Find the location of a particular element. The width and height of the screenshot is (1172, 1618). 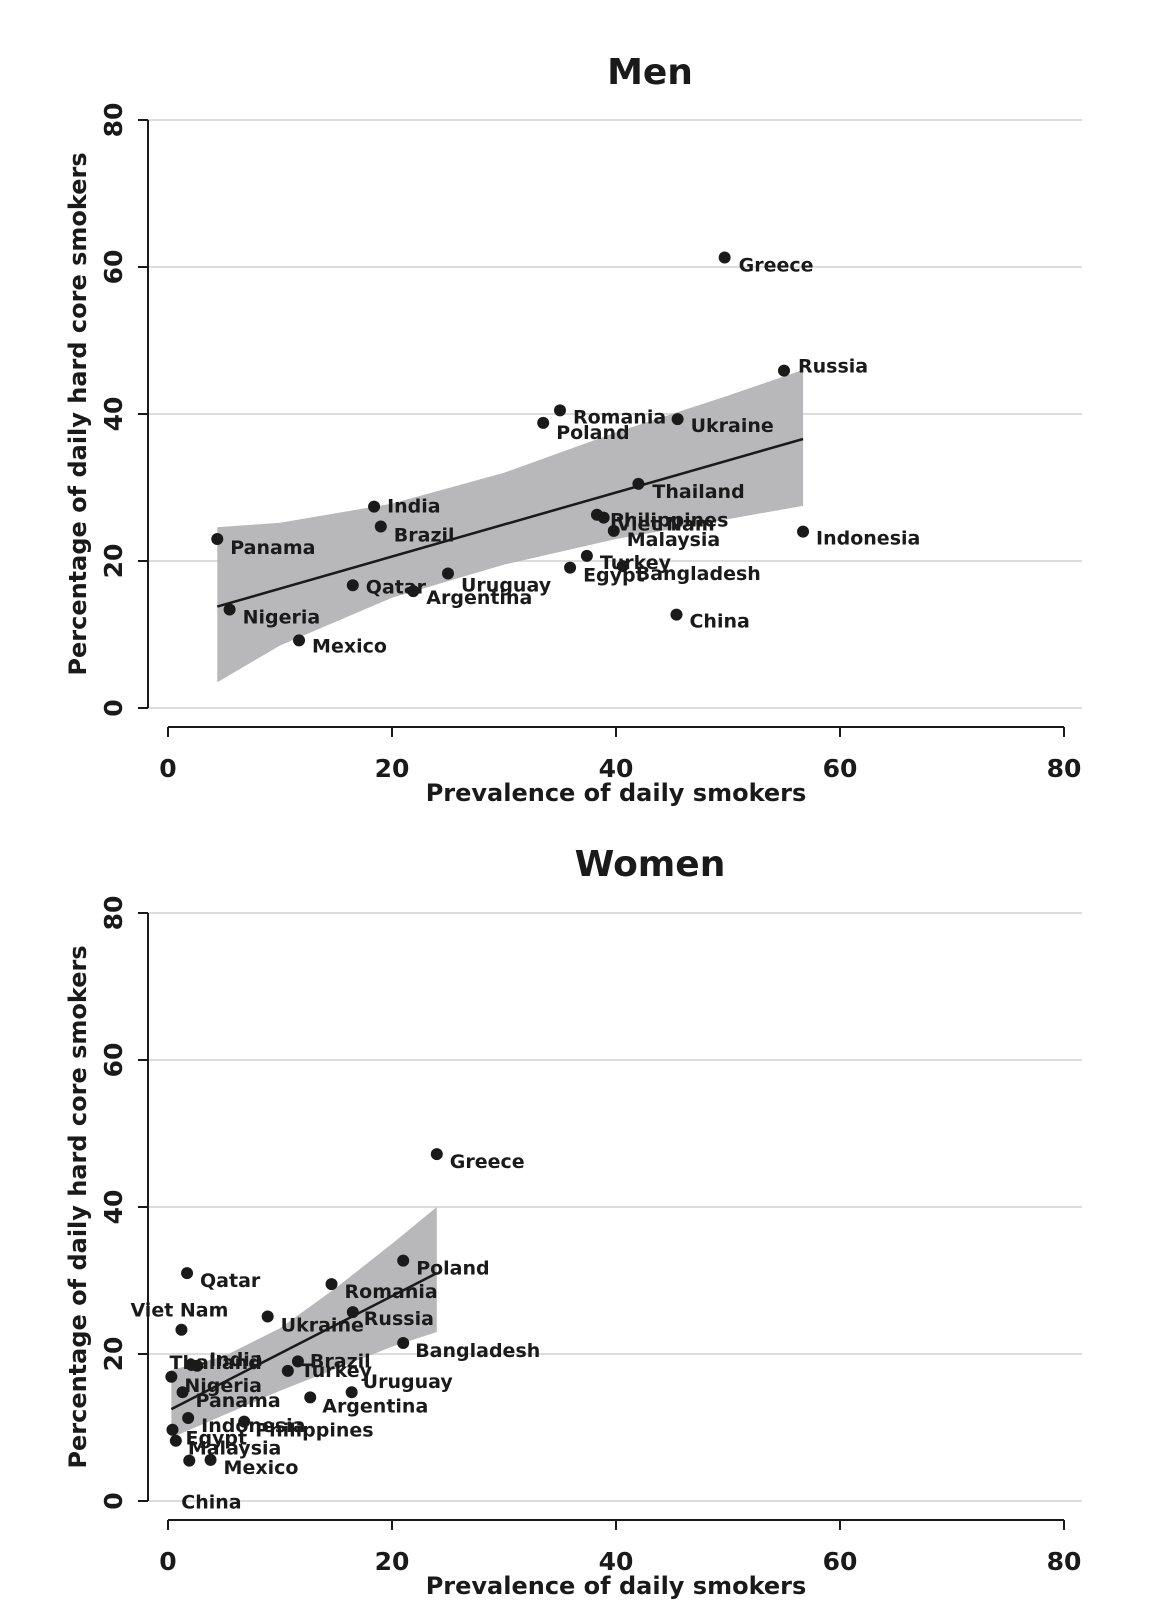

point-label-india: India is located at coordinates (414, 507).